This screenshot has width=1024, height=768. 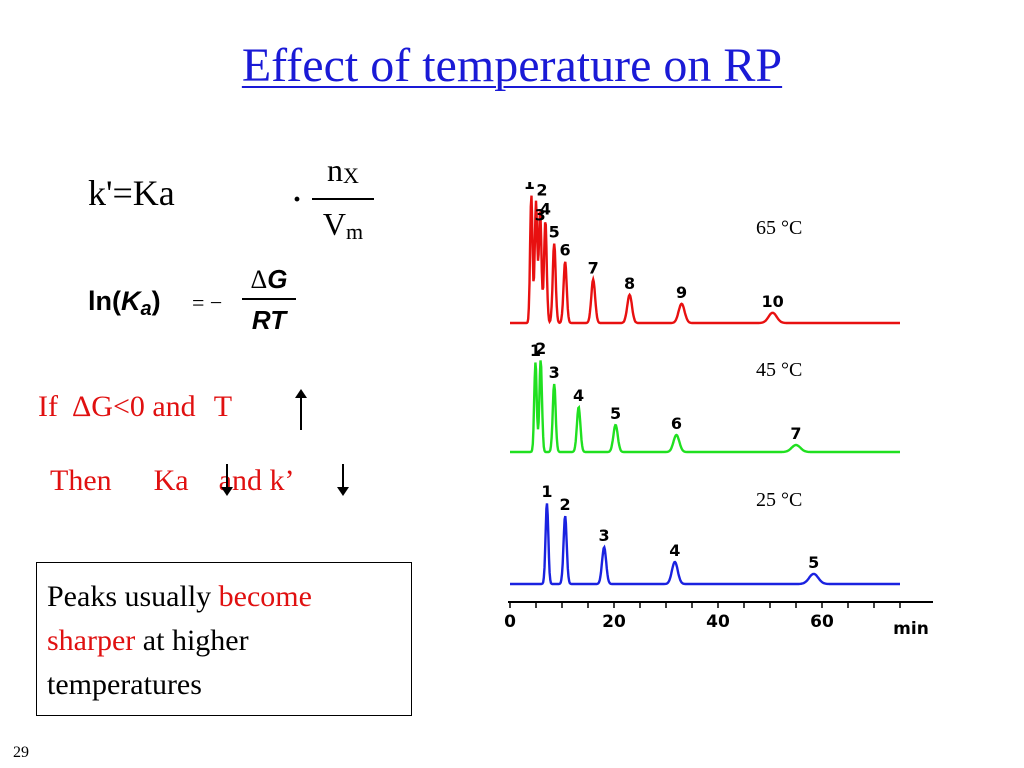 I want to click on slide-title: Effect of temperature on RP, so click(x=512, y=65).